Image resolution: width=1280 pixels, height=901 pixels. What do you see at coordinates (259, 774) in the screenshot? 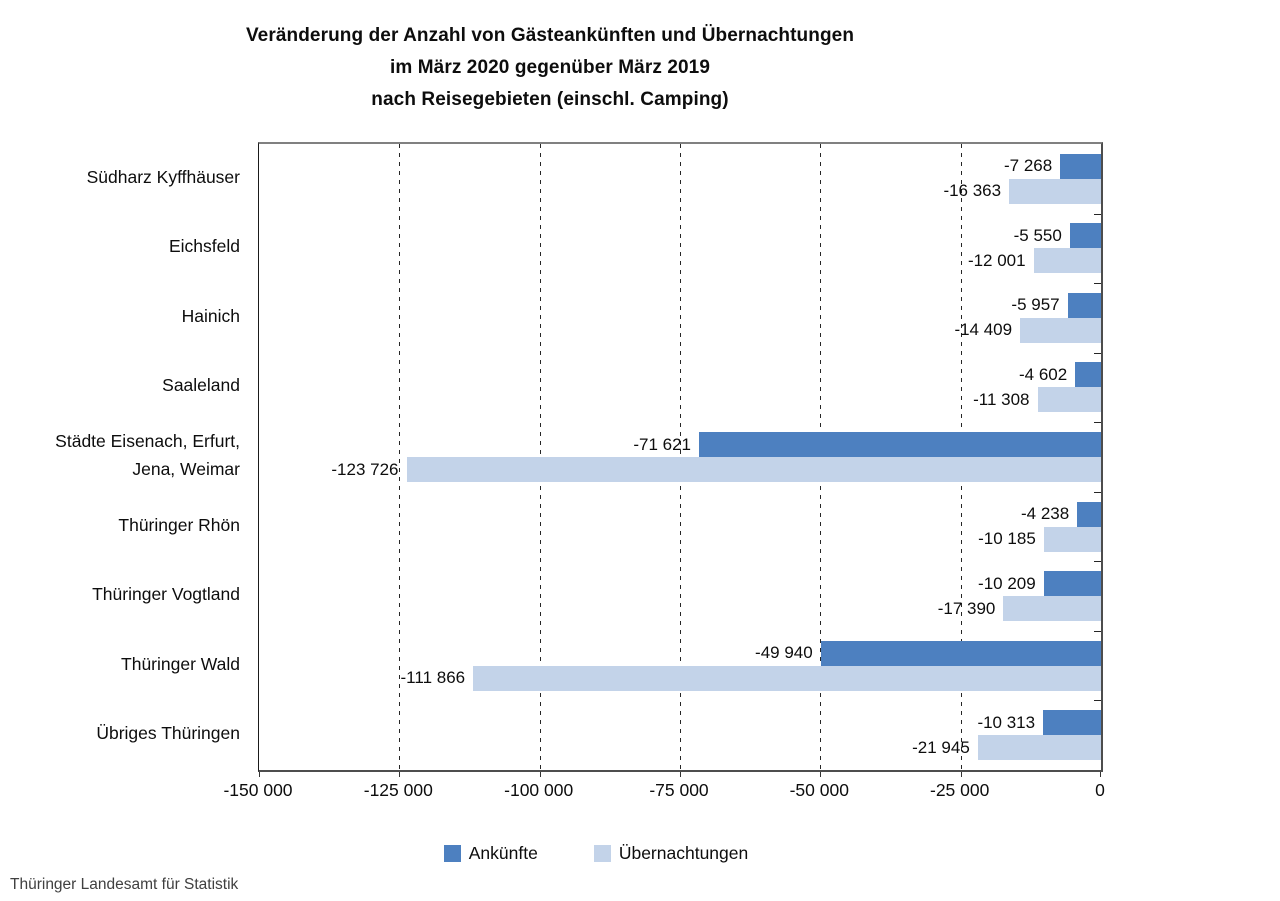
I see `axis-tick--150 000` at bounding box center [259, 774].